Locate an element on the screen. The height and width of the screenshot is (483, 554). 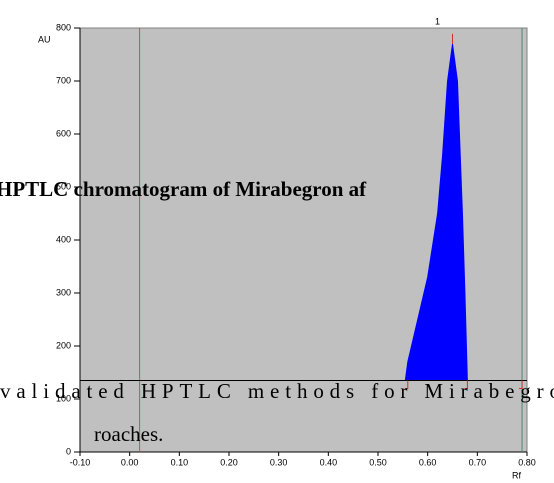
x-tick-label: 0.20 is located at coordinates (229, 462).